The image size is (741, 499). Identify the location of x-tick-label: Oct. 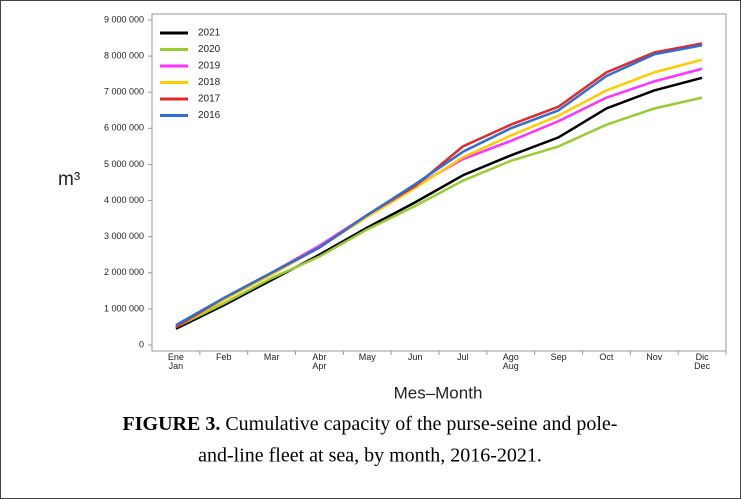
(606, 357).